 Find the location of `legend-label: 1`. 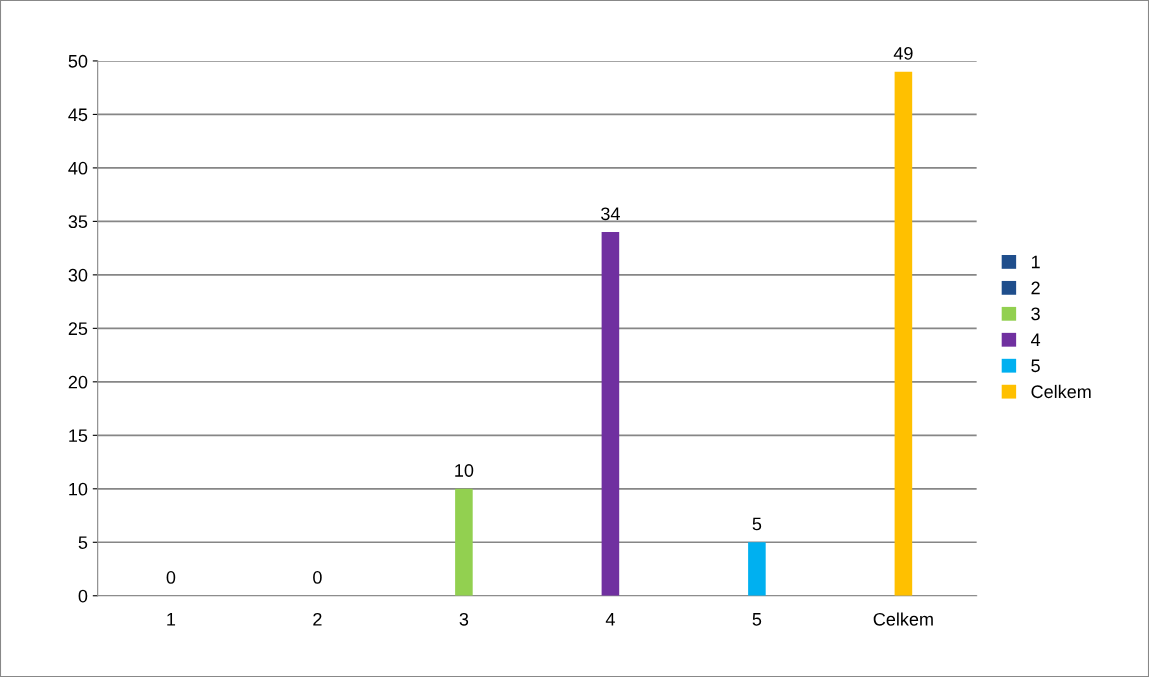

legend-label: 1 is located at coordinates (1035, 262).